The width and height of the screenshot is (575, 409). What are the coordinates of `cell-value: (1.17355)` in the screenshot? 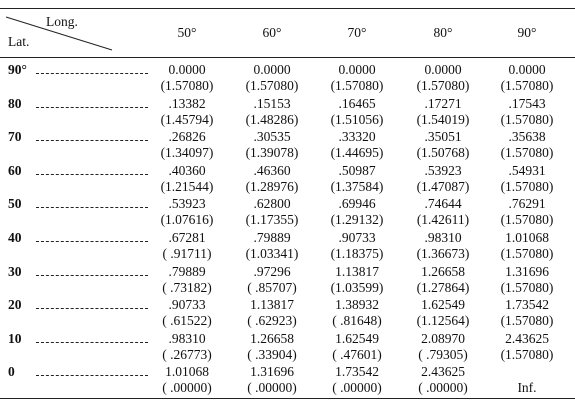 It's located at (272, 220).